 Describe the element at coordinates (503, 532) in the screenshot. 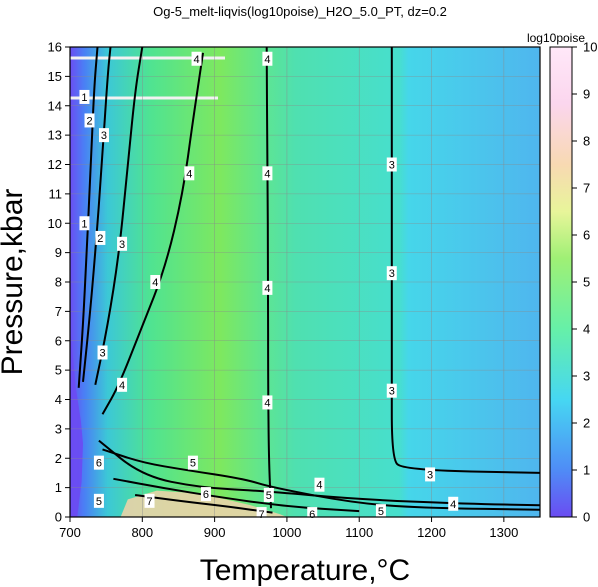

I see `x-tick-label: 1300` at that location.